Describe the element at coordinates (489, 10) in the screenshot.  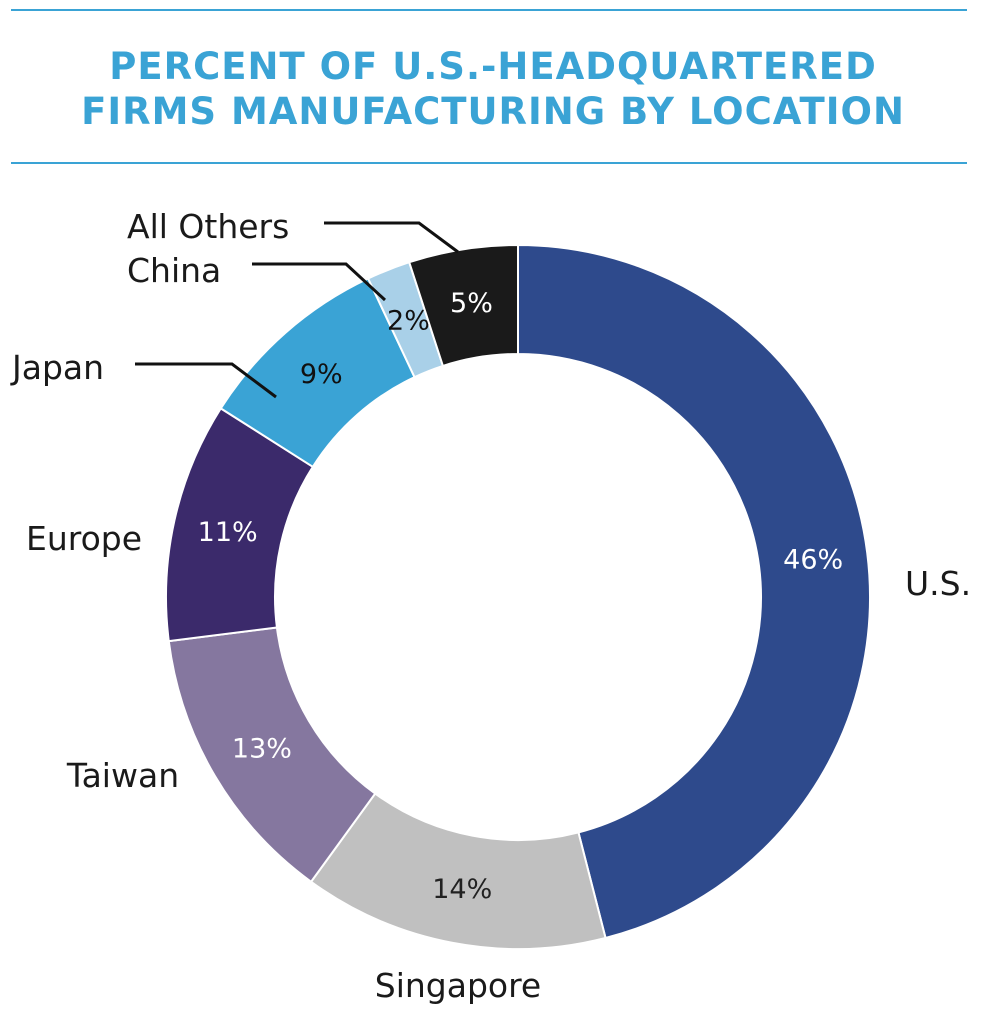
I see `top-divider` at that location.